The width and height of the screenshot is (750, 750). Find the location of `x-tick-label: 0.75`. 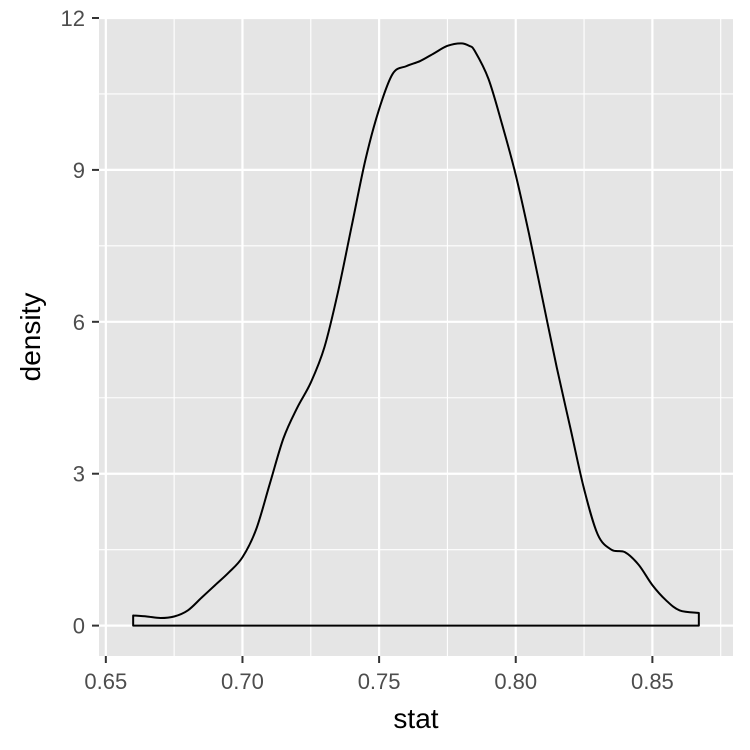

x-tick-label: 0.75 is located at coordinates (379, 681).